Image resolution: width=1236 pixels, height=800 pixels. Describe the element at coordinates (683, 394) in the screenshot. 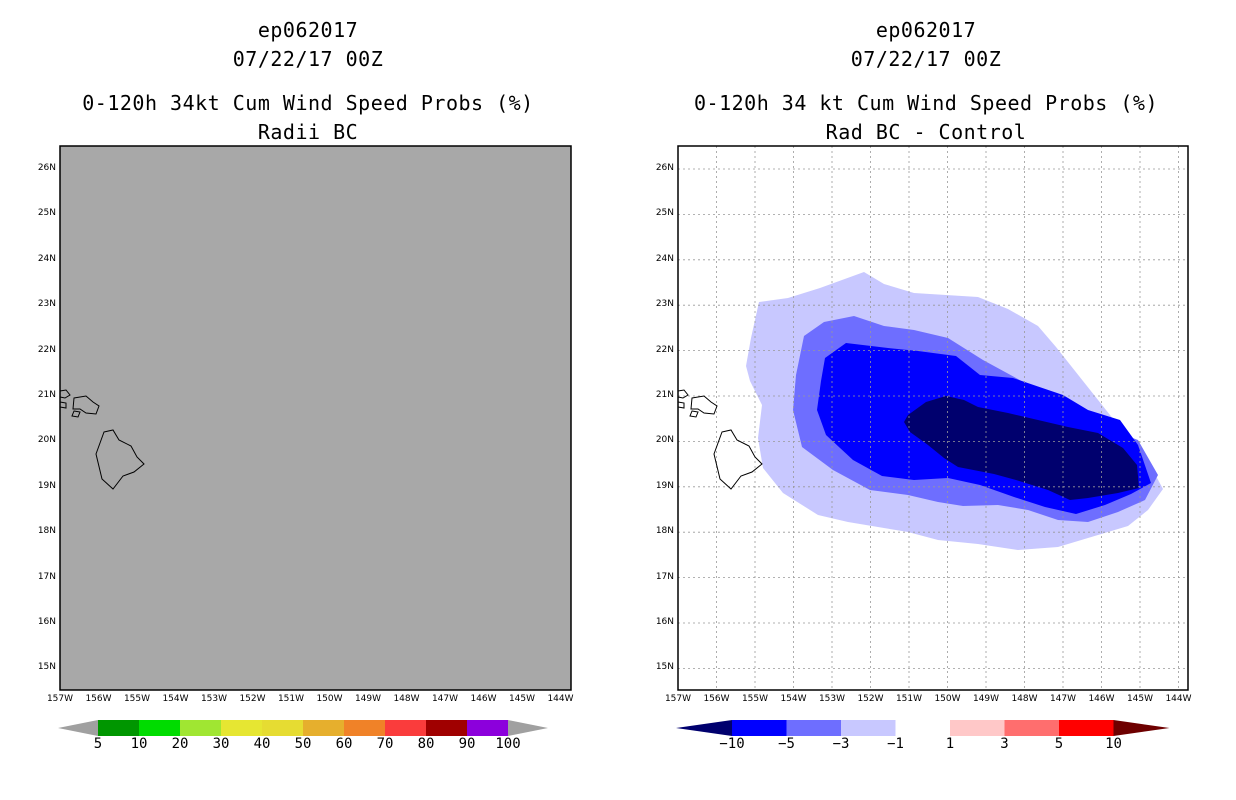

I see `right-island-molokai` at that location.